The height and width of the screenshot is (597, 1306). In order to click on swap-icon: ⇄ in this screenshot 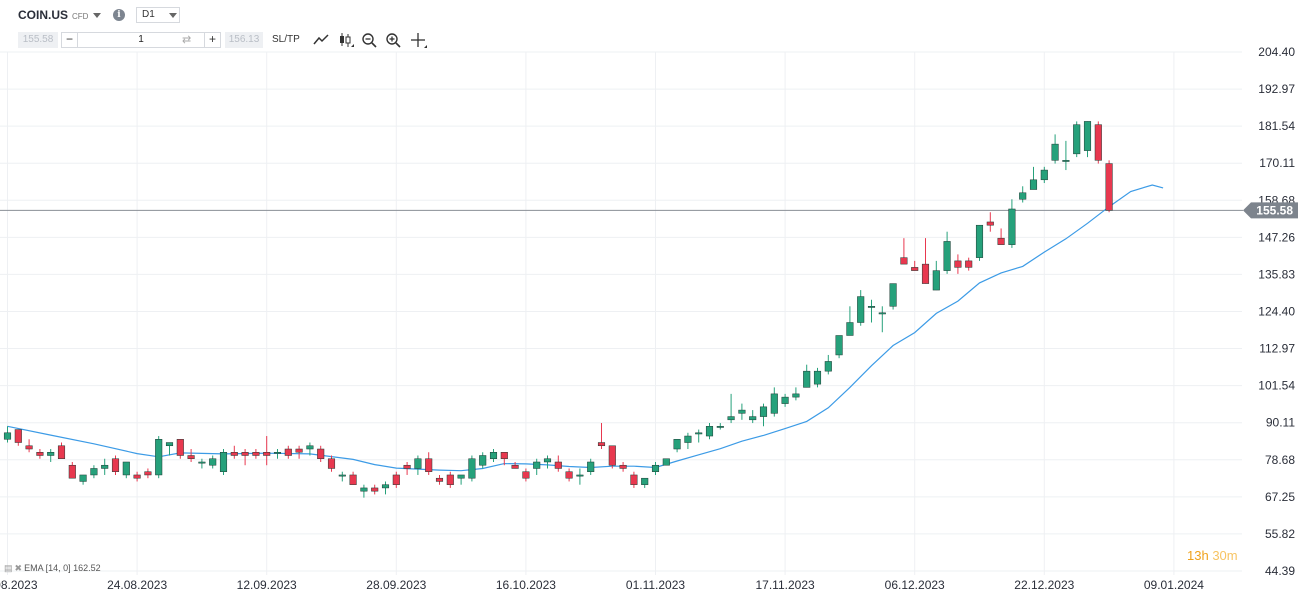, I will do `click(187, 40)`.